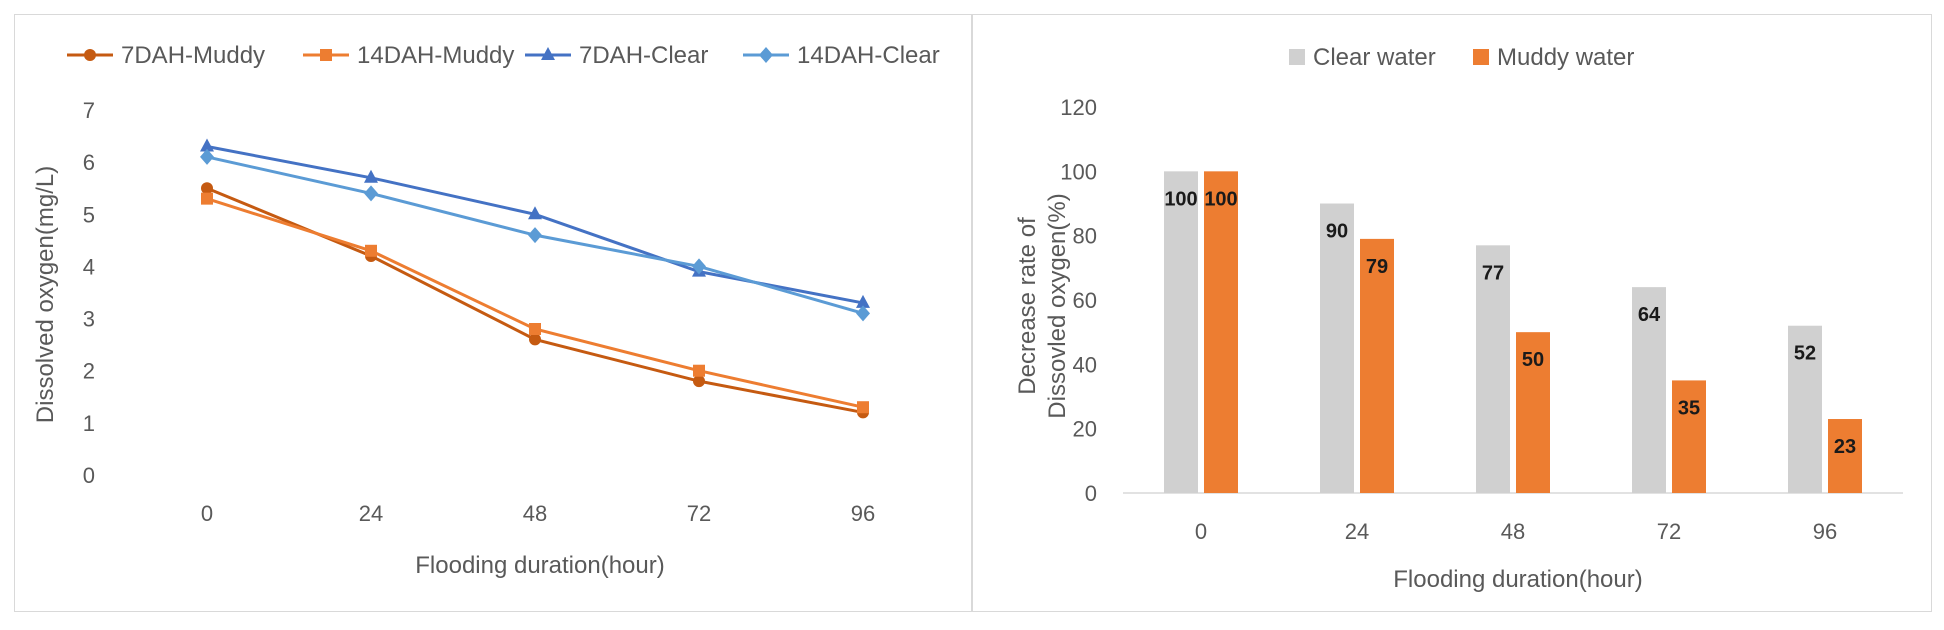 The image size is (1944, 630). I want to click on y-tick-label: 5, so click(89, 214).